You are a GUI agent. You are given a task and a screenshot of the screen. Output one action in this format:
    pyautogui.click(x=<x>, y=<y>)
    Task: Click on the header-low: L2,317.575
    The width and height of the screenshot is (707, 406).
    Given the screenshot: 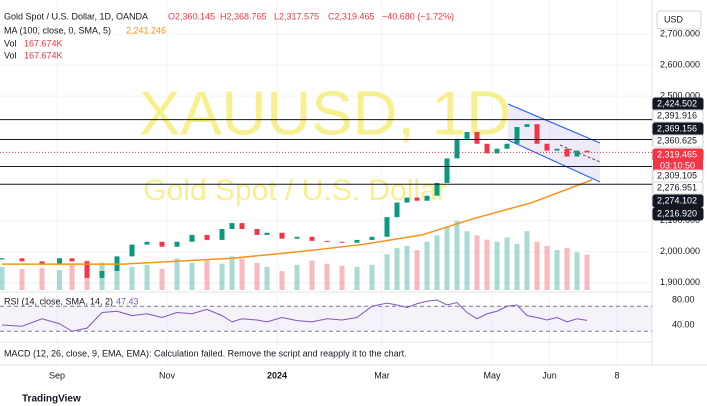 What is the action you would take?
    pyautogui.click(x=296, y=16)
    